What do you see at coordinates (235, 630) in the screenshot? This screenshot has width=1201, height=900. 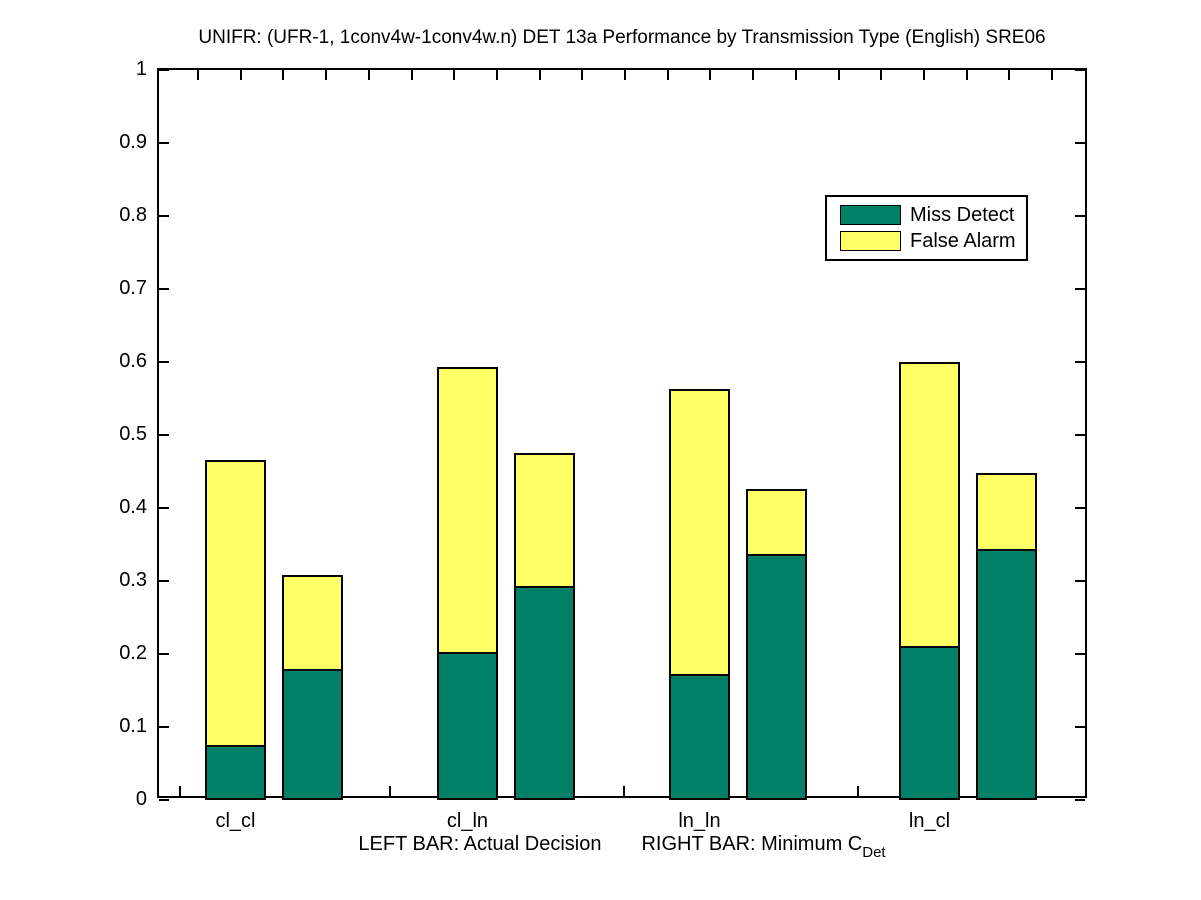 I see `bar-segment-false-alarm` at bounding box center [235, 630].